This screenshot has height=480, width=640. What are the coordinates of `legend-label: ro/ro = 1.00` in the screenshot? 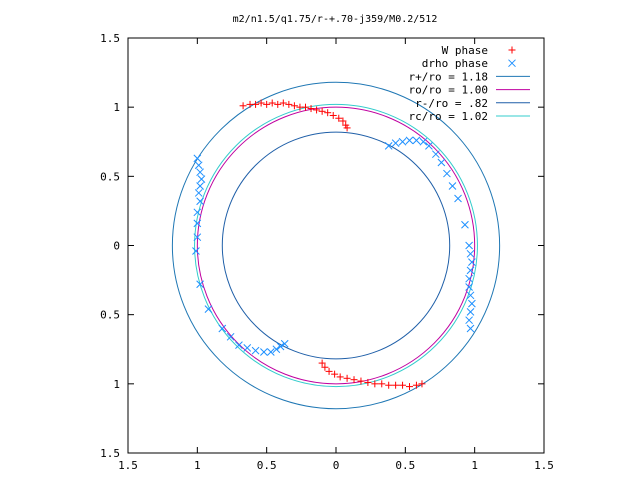 It's located at (448, 90).